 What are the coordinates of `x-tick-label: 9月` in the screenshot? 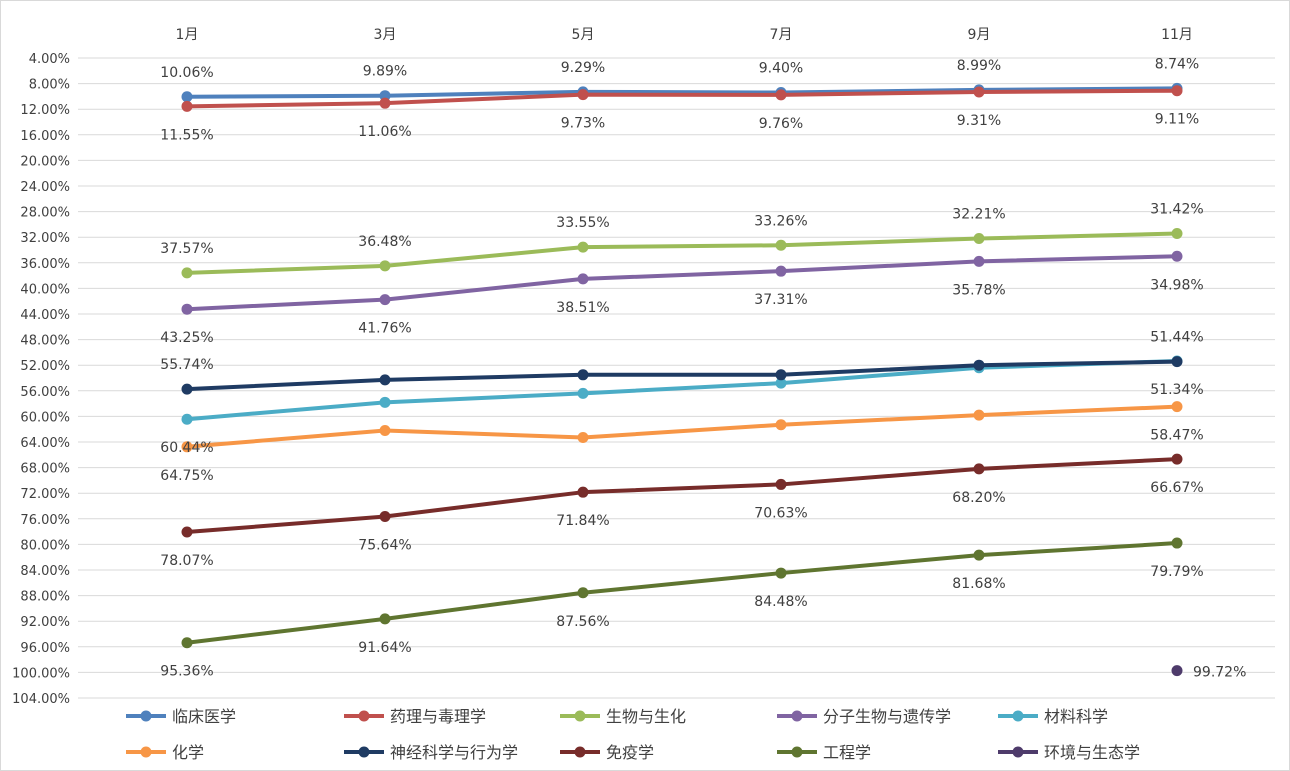 It's located at (979, 35).